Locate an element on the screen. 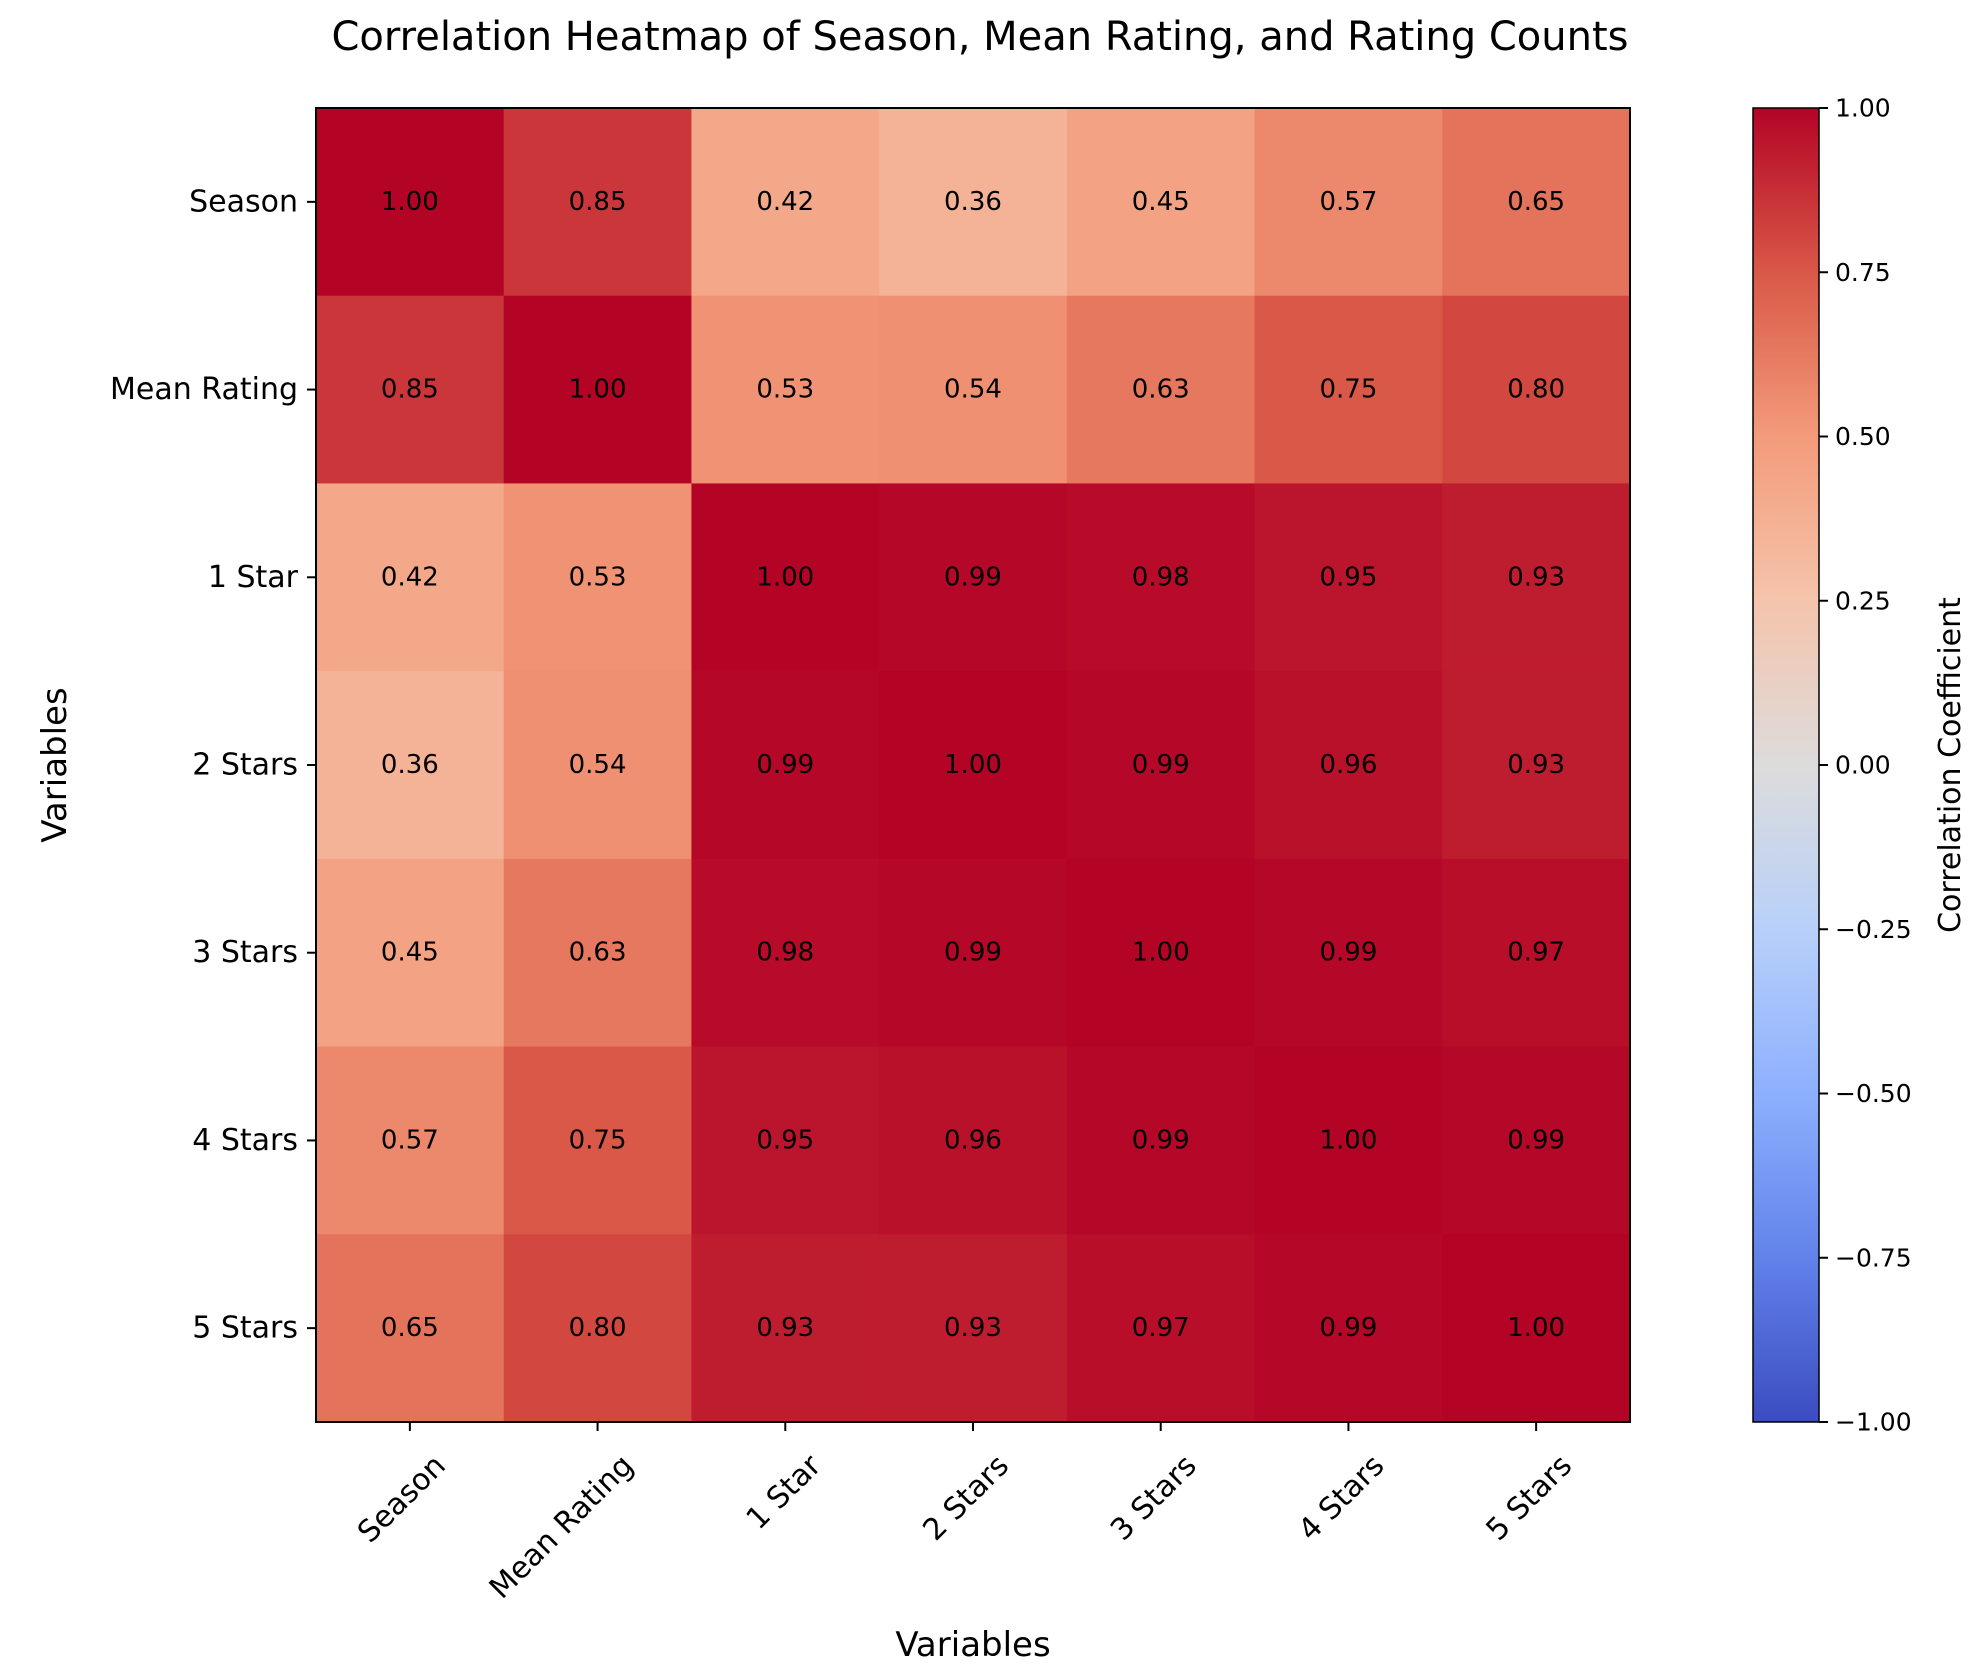 This screenshot has height=1676, width=1976. x-tick-label: 5 Stars is located at coordinates (1530, 1498).